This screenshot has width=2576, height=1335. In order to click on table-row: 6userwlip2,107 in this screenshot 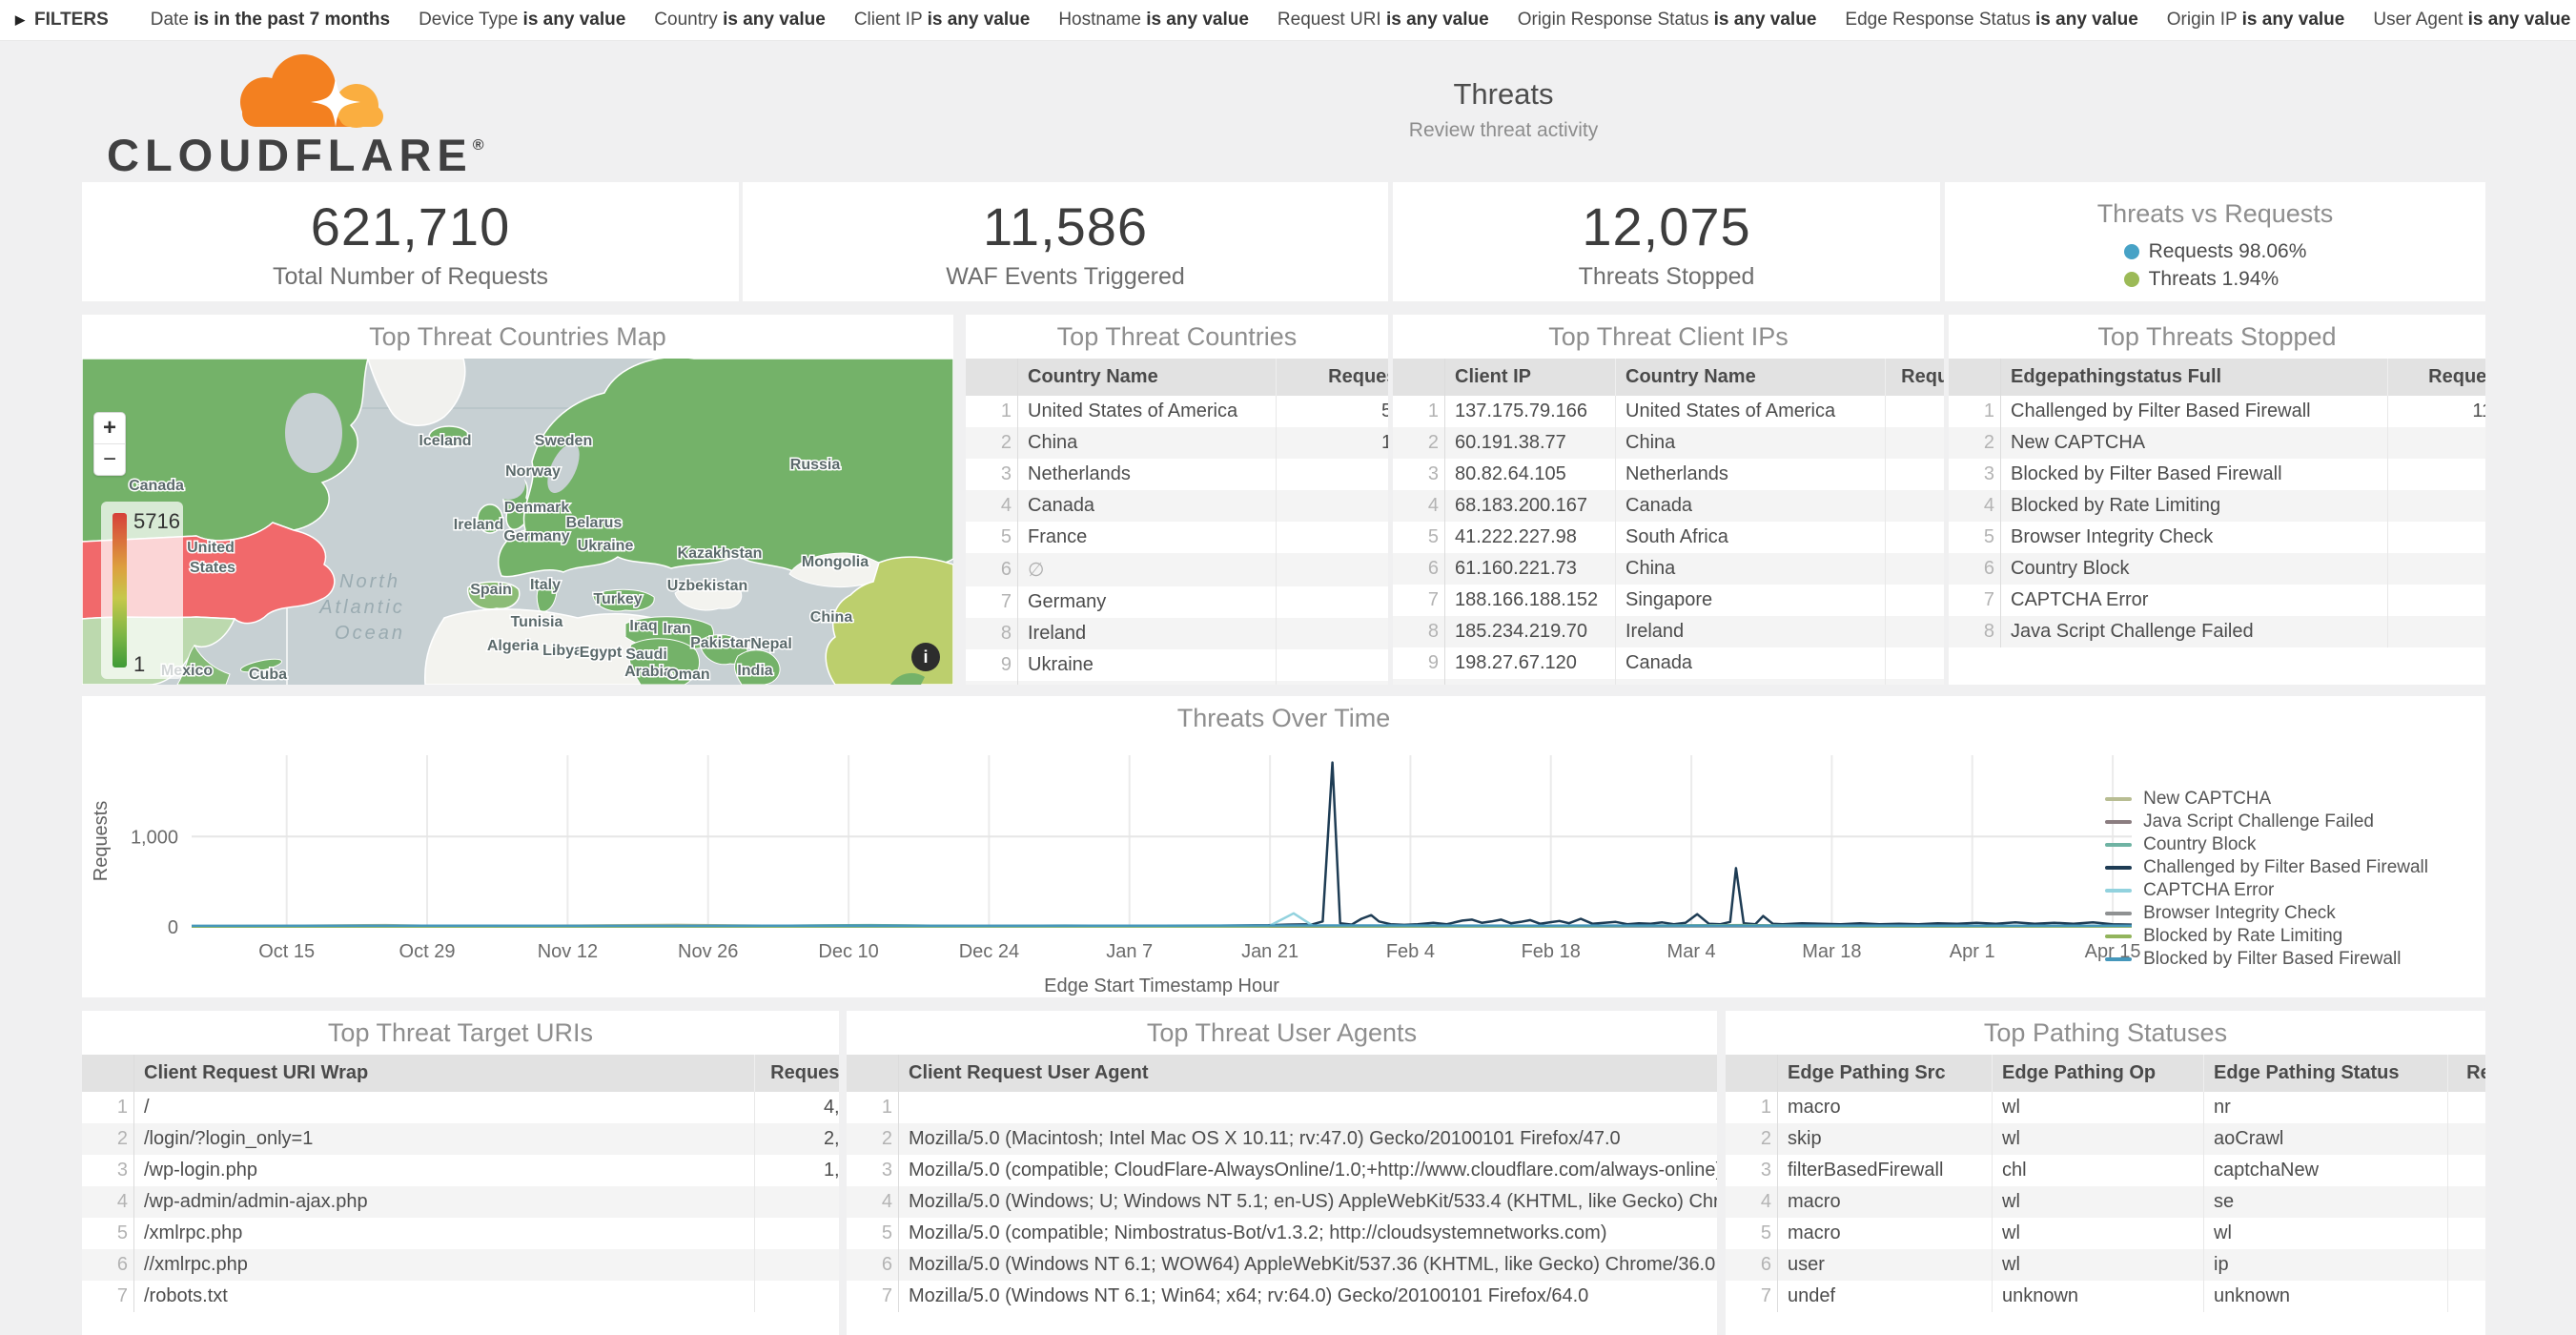, I will do `click(2105, 1265)`.